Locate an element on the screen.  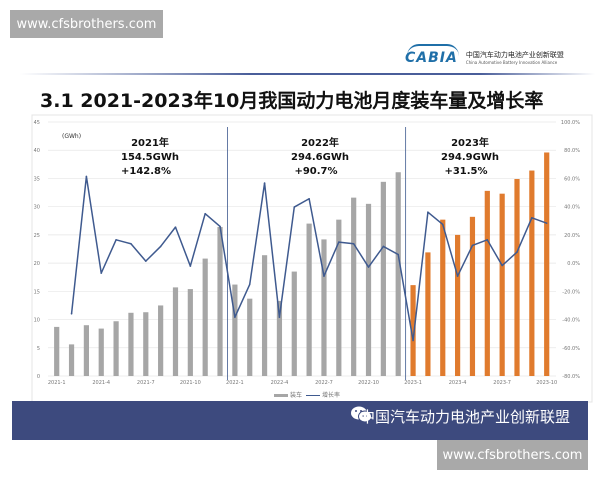
right-axis-tick-label: -20.0% is located at coordinates (571, 292).